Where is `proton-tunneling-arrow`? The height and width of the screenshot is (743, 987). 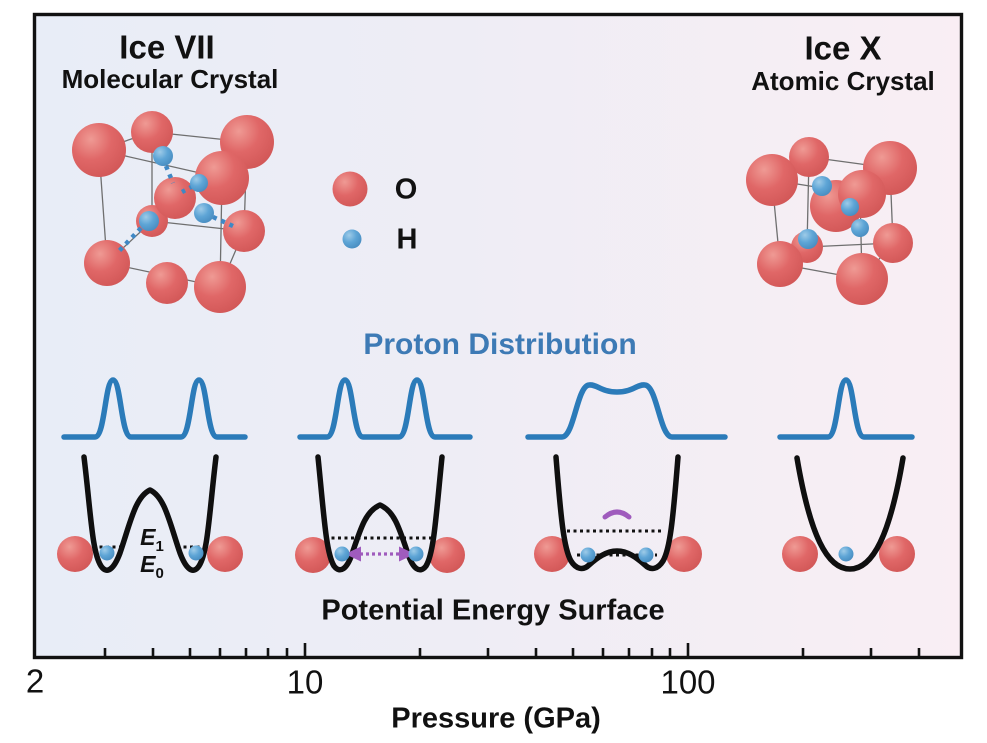 proton-tunneling-arrow is located at coordinates (380, 554).